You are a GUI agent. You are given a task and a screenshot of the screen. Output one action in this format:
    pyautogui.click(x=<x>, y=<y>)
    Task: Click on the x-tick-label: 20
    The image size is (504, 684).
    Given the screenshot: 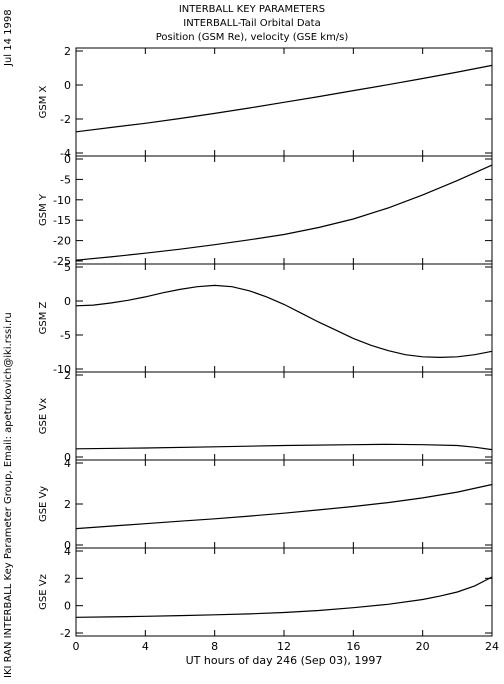 What is the action you would take?
    pyautogui.click(x=423, y=646)
    